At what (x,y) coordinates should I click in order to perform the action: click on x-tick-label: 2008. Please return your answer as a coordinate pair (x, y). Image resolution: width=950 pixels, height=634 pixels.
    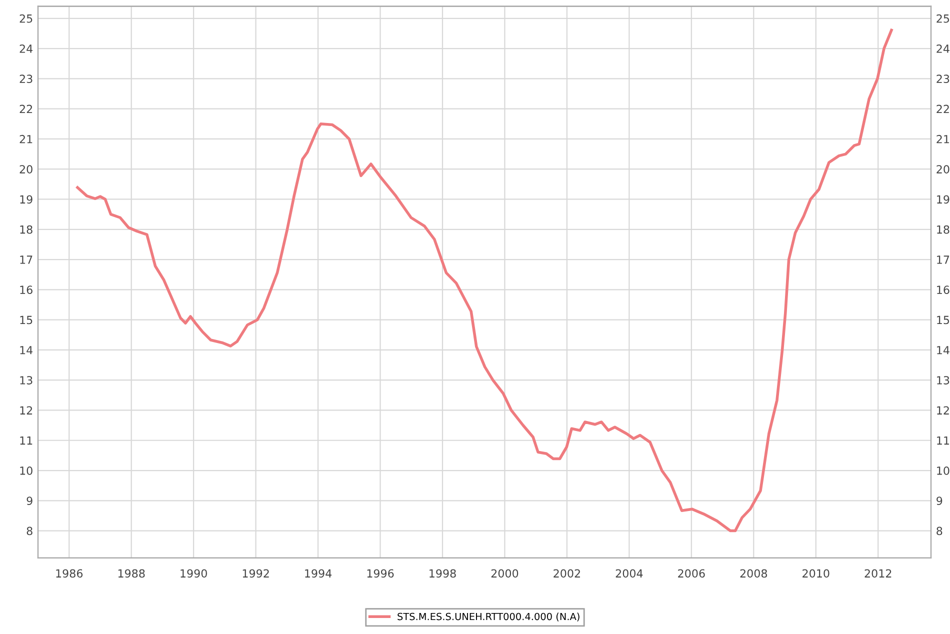
    Looking at the image, I should click on (754, 573).